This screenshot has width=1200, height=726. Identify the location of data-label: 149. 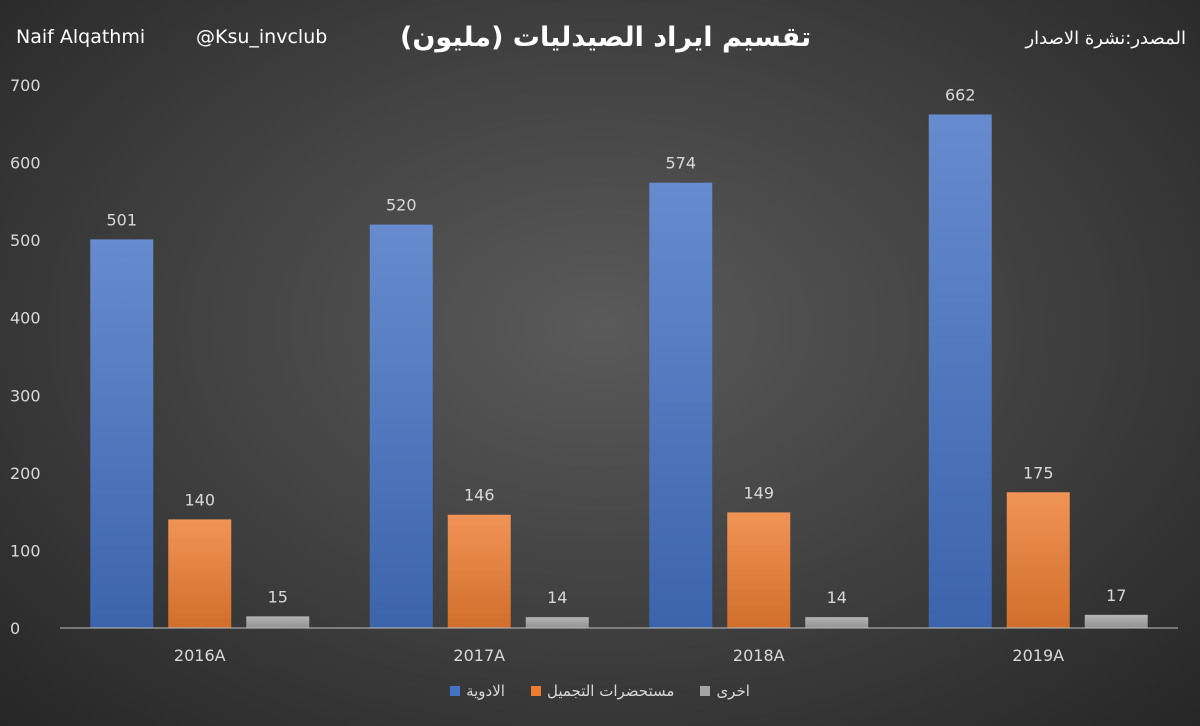
(758, 492).